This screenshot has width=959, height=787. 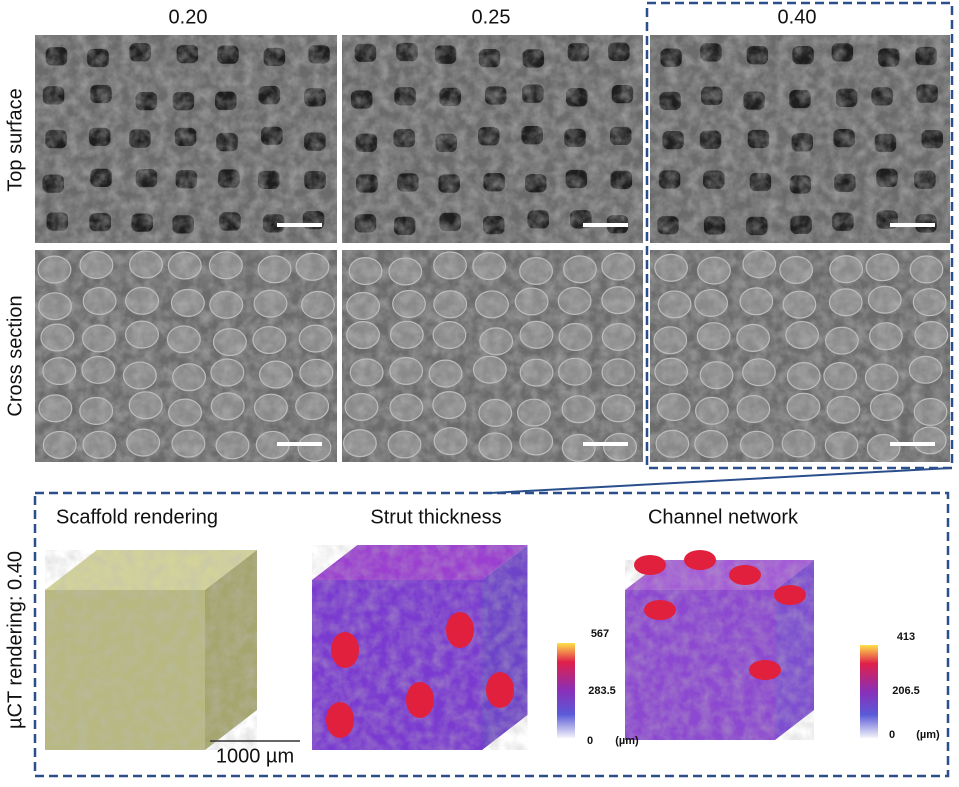 What do you see at coordinates (137, 517) in the screenshot?
I see `panel-title: Scaffold rendering` at bounding box center [137, 517].